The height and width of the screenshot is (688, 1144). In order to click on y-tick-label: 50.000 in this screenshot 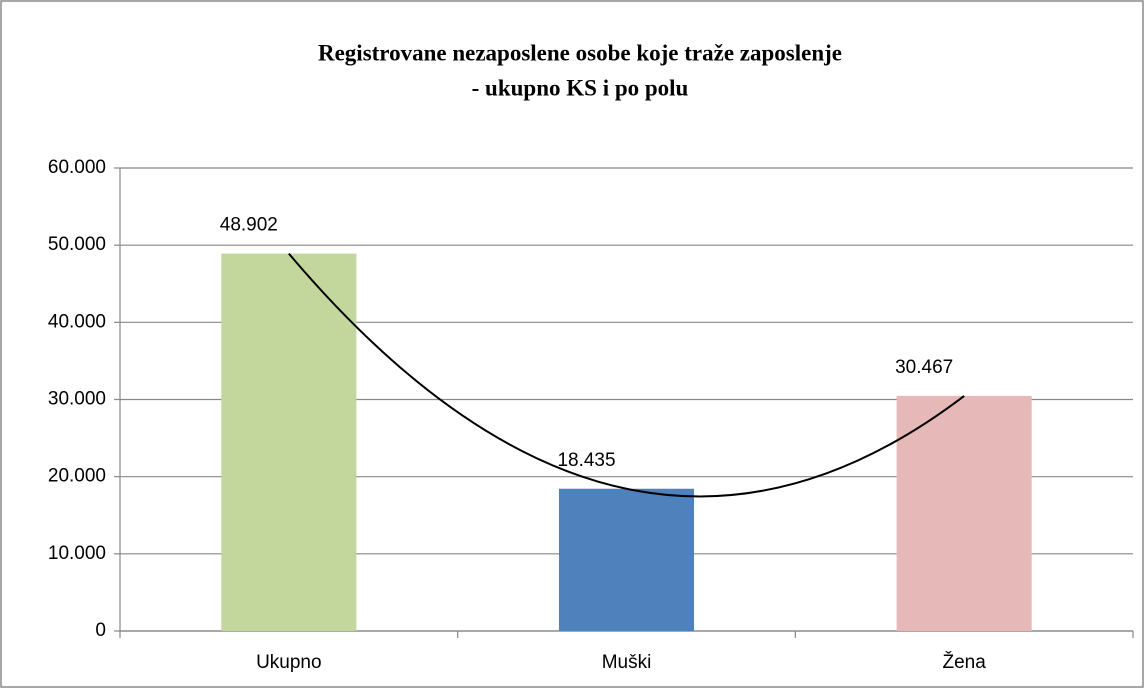, I will do `click(77, 244)`.